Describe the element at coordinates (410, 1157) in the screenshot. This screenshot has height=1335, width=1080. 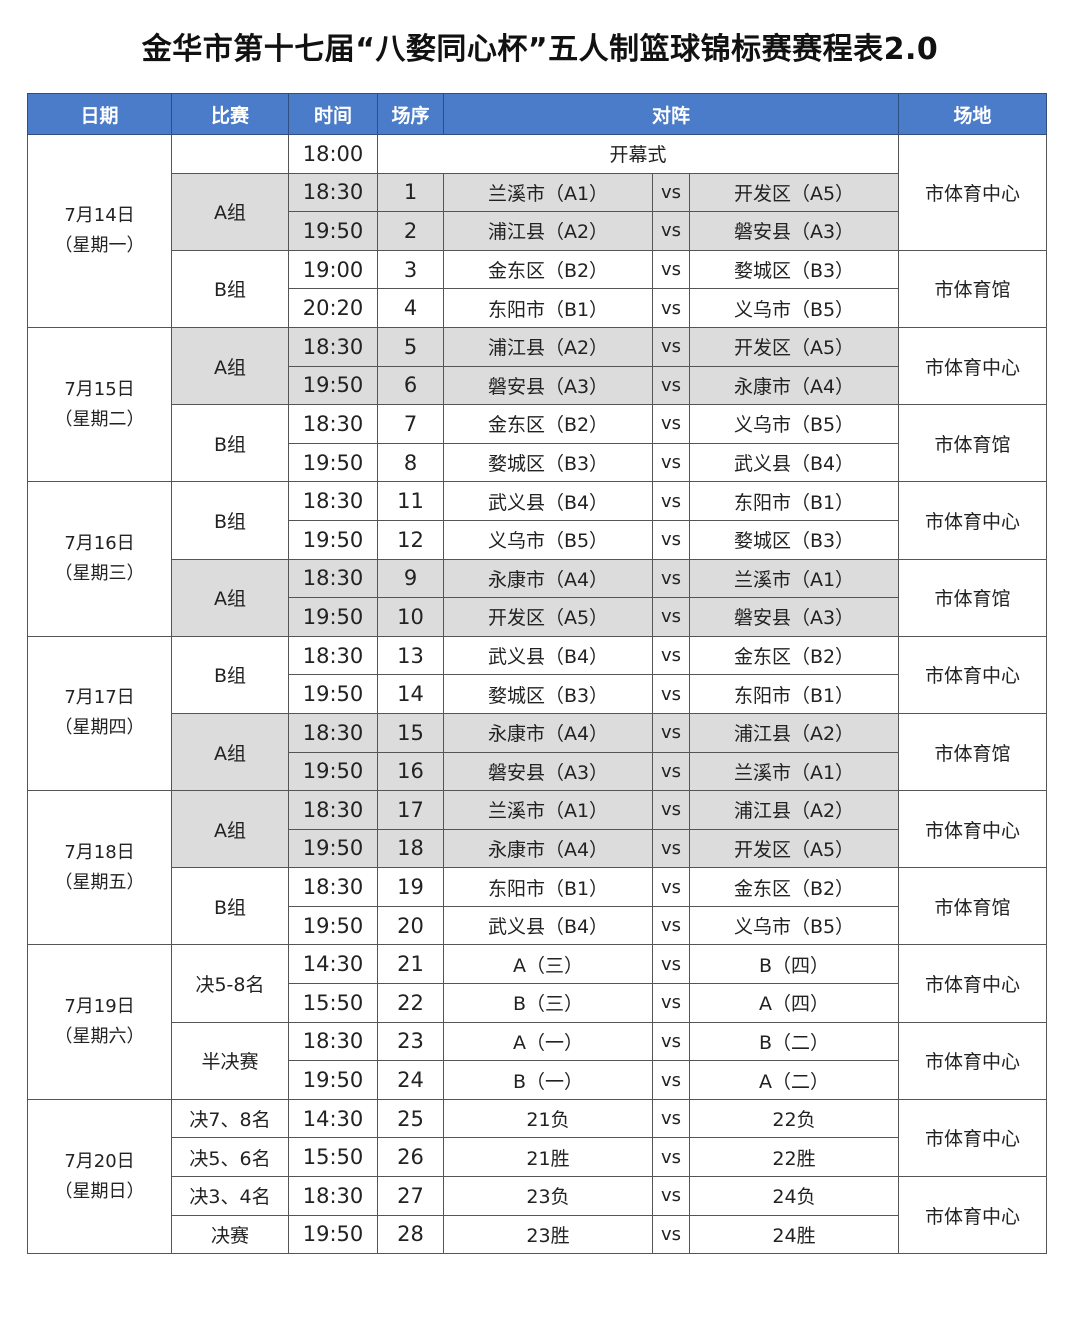
I see `match-no-cell: 26` at that location.